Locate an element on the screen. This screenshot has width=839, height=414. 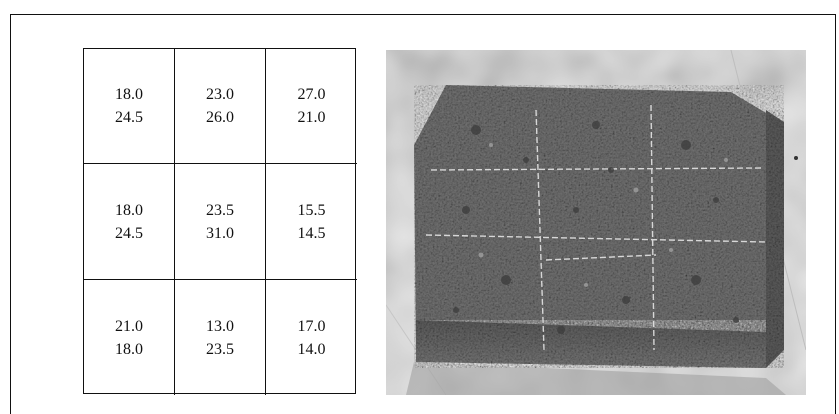
grid-cell-r2c2: 23.5 31.0 is located at coordinates (220, 222).